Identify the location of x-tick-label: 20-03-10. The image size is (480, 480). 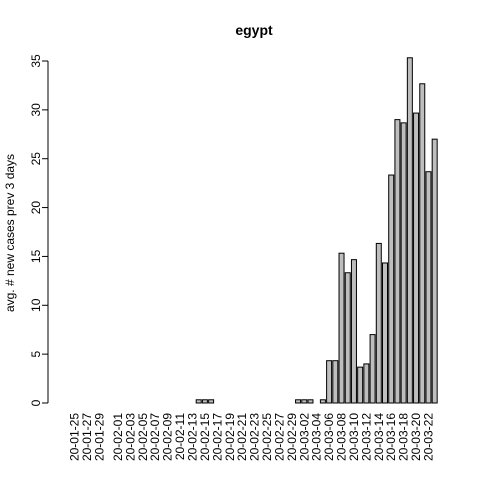
(354, 437).